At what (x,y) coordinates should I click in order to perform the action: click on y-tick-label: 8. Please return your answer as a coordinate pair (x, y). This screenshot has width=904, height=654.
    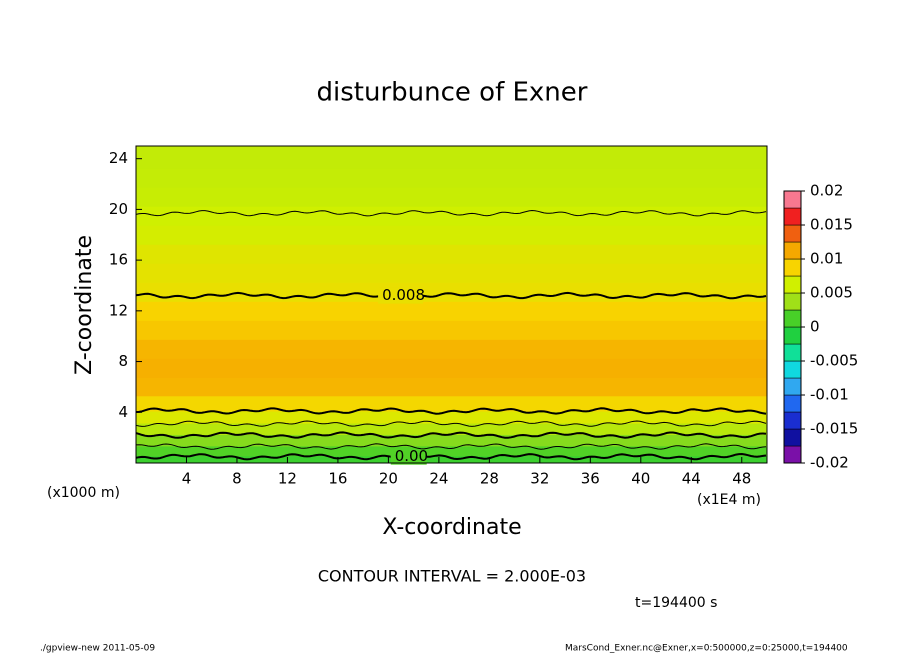
    Looking at the image, I should click on (123, 361).